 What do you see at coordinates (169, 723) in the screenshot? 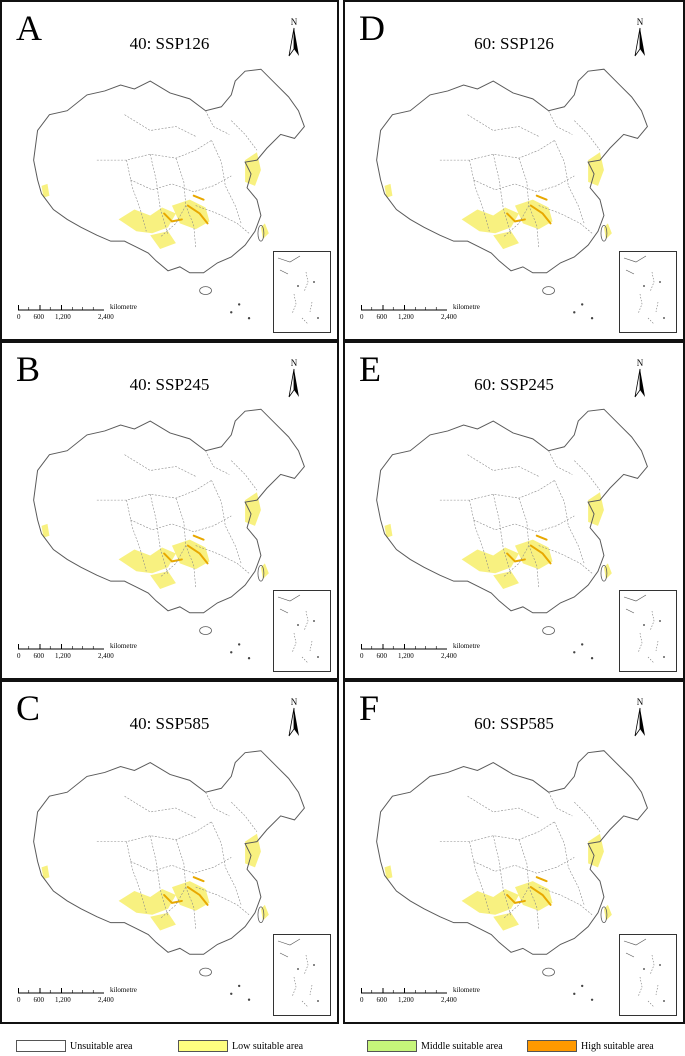
I see `panel-title: 40: SSP585` at bounding box center [169, 723].